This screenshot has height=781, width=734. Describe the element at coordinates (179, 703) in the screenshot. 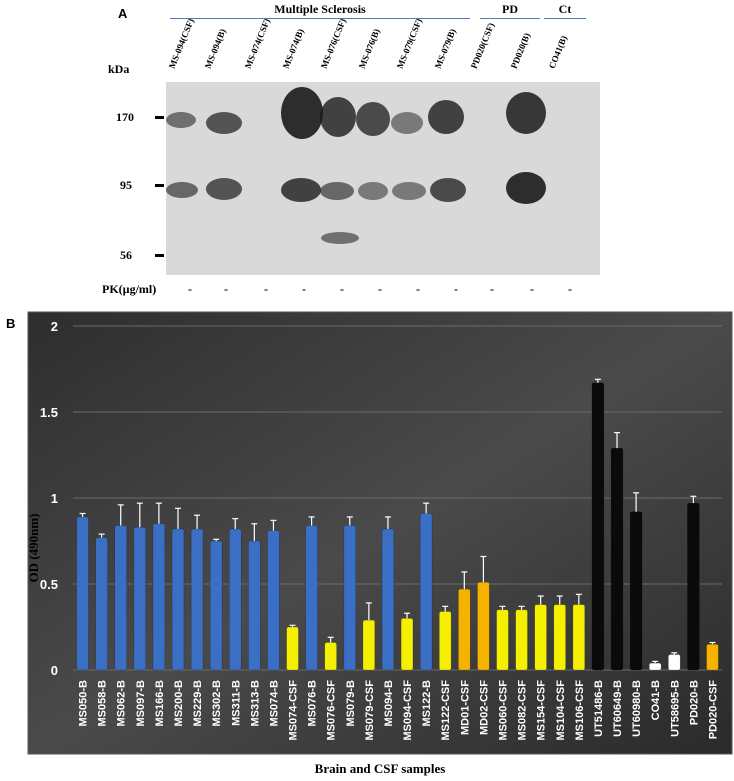

I see `x-tick-label: MS200-B` at that location.